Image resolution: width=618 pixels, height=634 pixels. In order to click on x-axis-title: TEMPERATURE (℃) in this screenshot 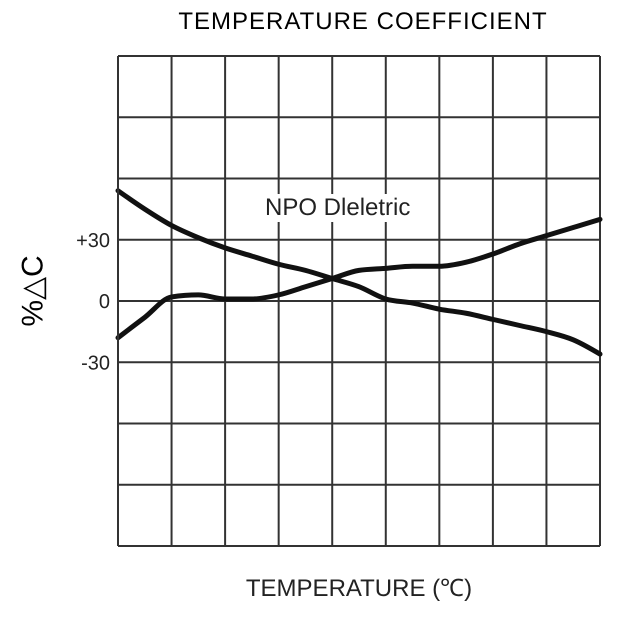, I will do `click(359, 588)`.